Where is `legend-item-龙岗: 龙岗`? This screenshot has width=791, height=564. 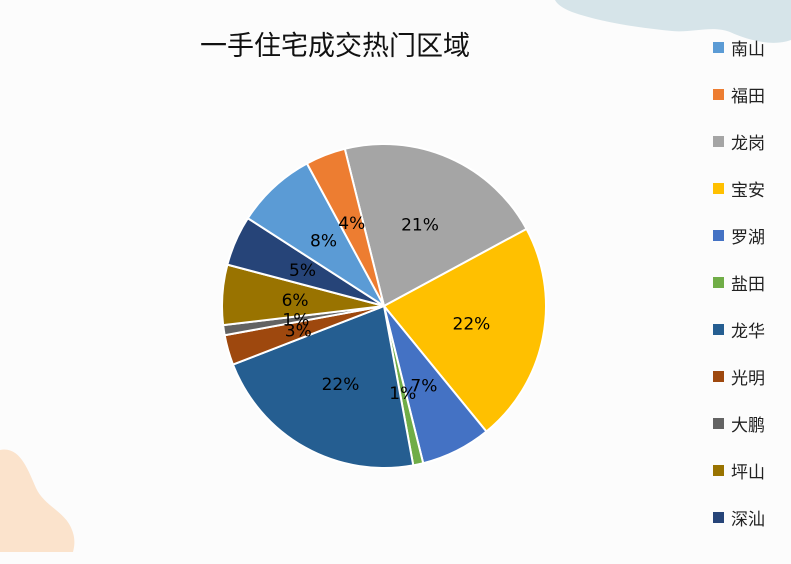
legend-item-龙岗: 龙岗 is located at coordinates (752, 141).